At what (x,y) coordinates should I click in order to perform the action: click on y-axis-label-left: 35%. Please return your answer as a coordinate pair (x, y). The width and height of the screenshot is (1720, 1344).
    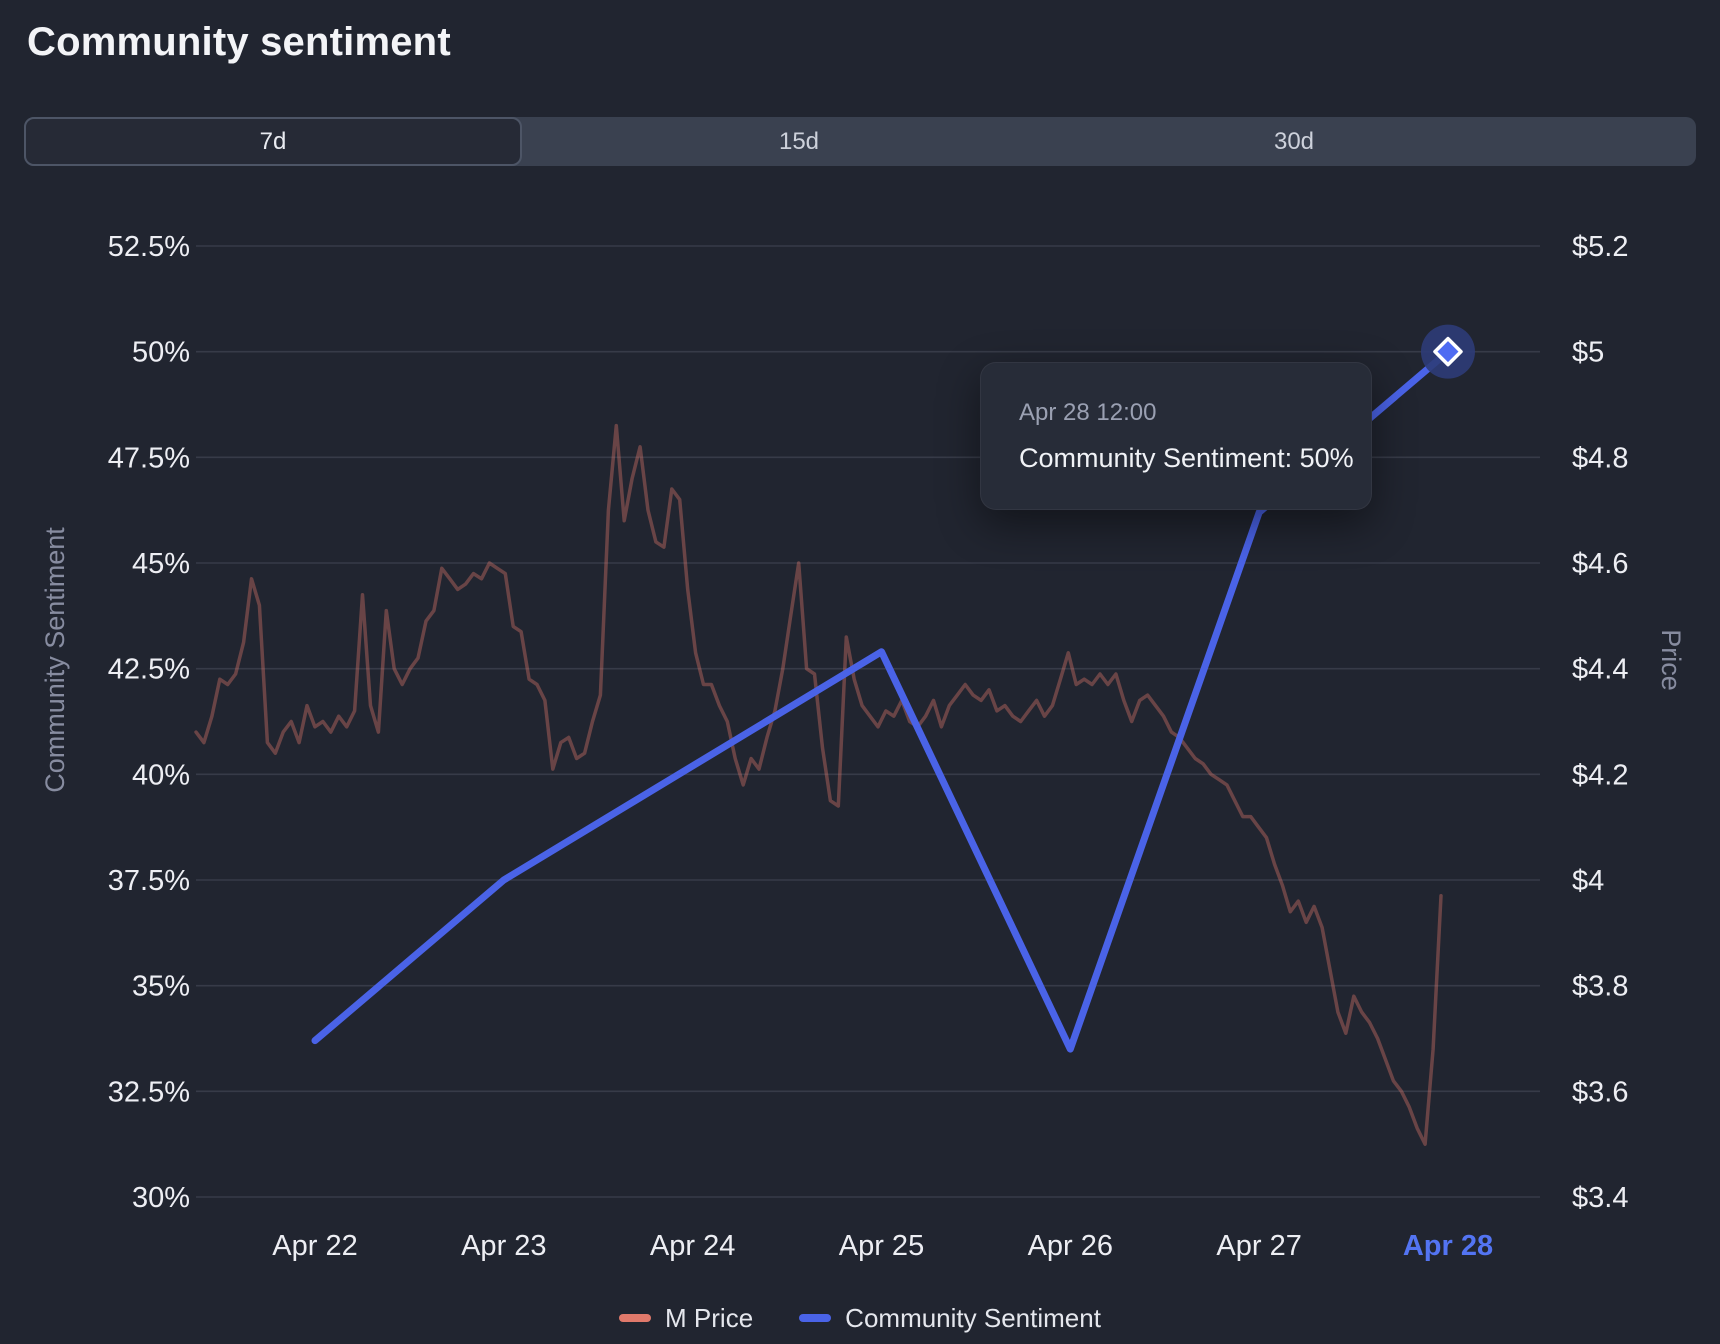
    Looking at the image, I should click on (161, 987).